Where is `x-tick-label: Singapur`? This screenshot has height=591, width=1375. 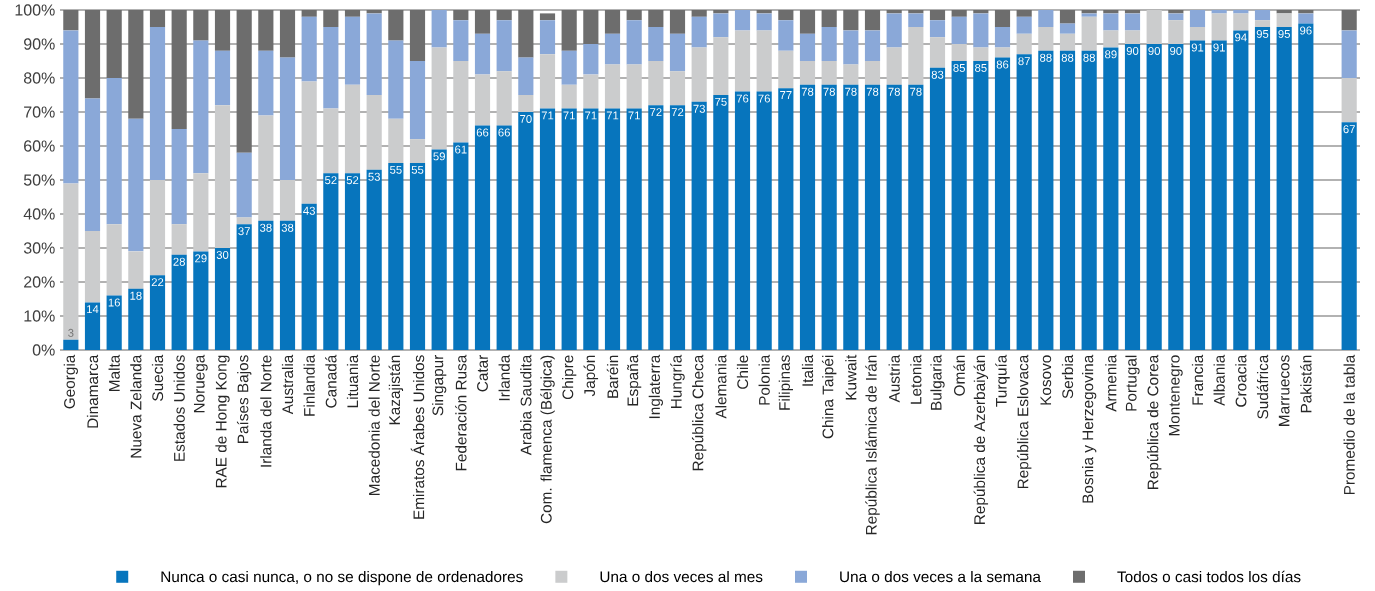 x-tick-label: Singapur is located at coordinates (439, 385).